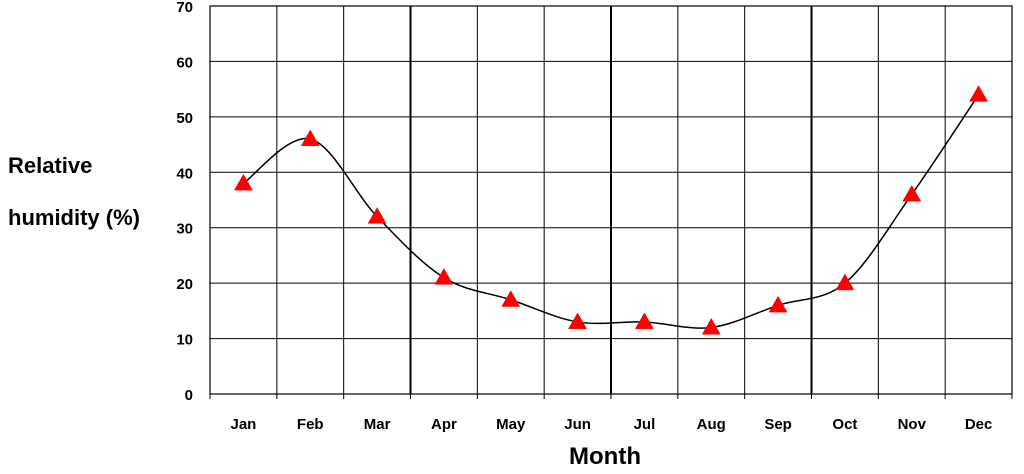 The height and width of the screenshot is (474, 1024). Describe the element at coordinates (377, 424) in the screenshot. I see `x-tick-label: Mar` at that location.